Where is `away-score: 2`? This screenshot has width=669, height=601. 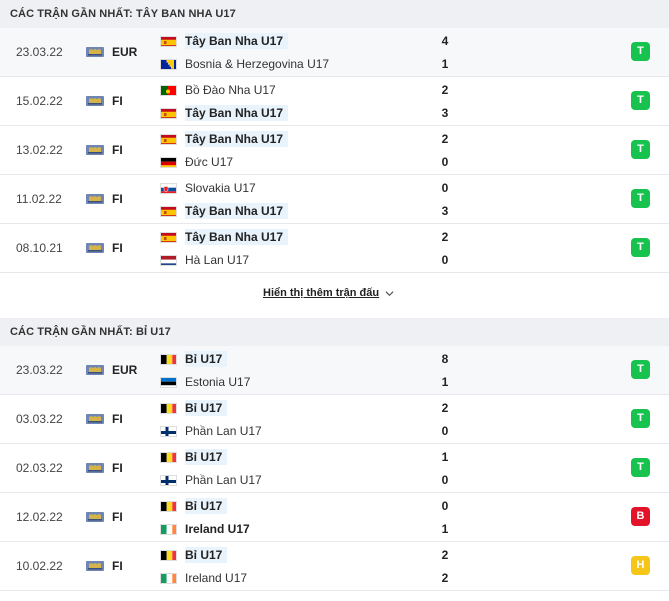 away-score: 2 is located at coordinates (445, 578).